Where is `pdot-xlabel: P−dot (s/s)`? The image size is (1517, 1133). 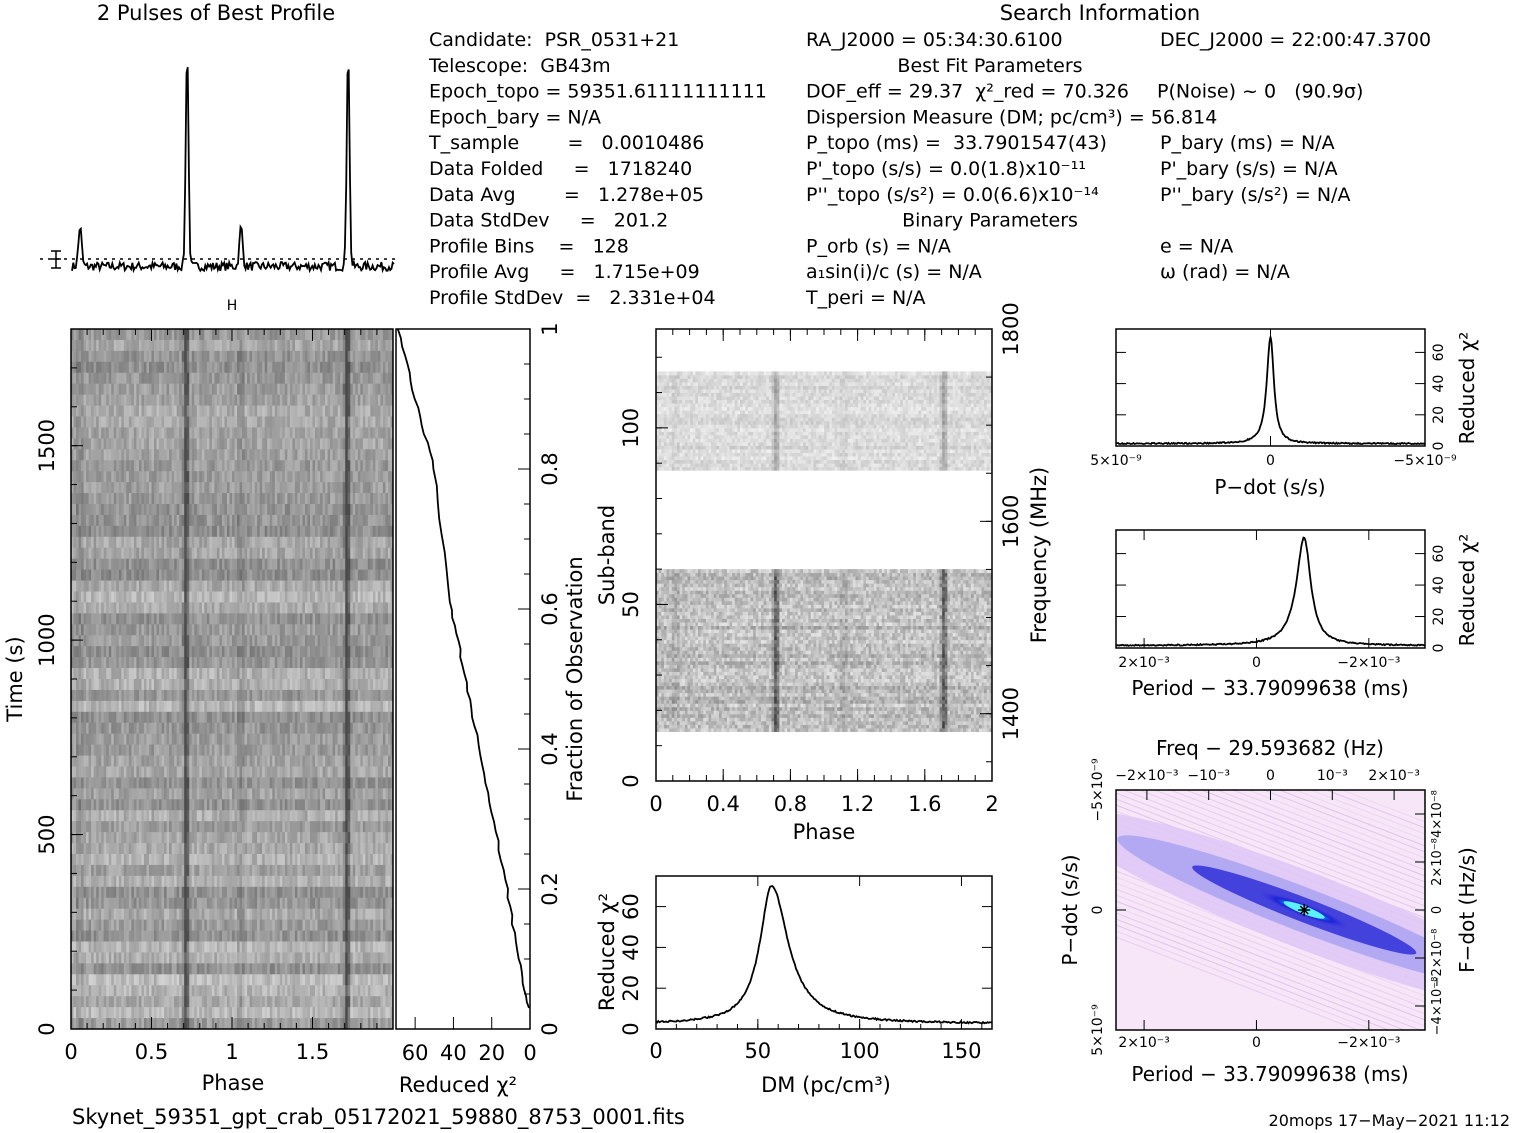 pdot-xlabel: P−dot (s/s) is located at coordinates (1269, 487).